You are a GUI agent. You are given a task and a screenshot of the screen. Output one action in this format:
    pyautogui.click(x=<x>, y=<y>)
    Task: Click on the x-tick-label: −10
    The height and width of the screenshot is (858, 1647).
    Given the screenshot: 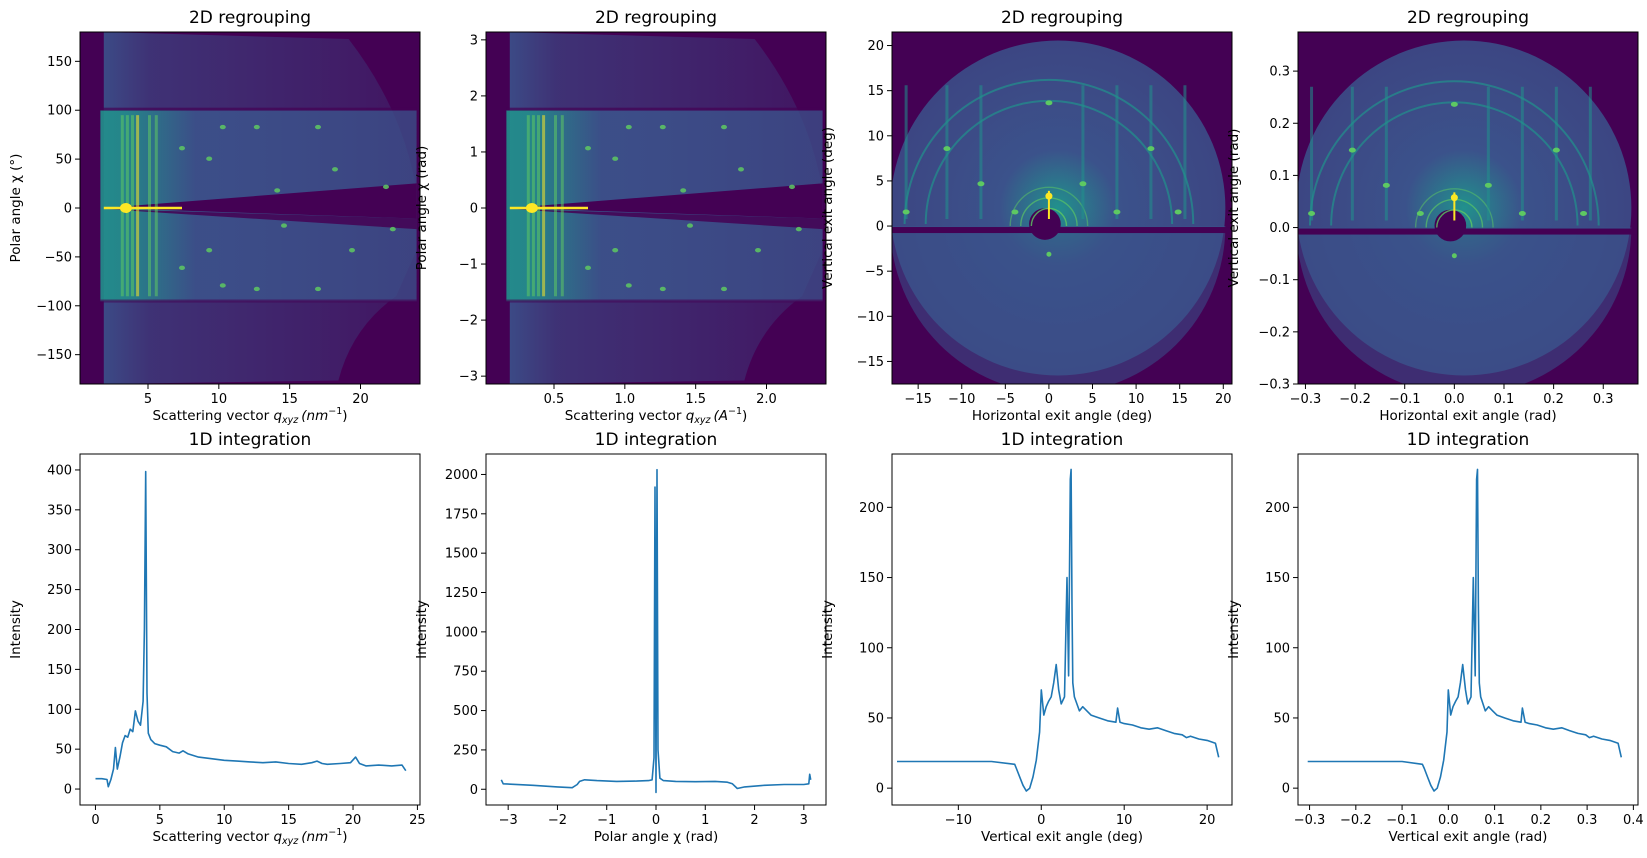 What is the action you would take?
    pyautogui.click(x=961, y=399)
    